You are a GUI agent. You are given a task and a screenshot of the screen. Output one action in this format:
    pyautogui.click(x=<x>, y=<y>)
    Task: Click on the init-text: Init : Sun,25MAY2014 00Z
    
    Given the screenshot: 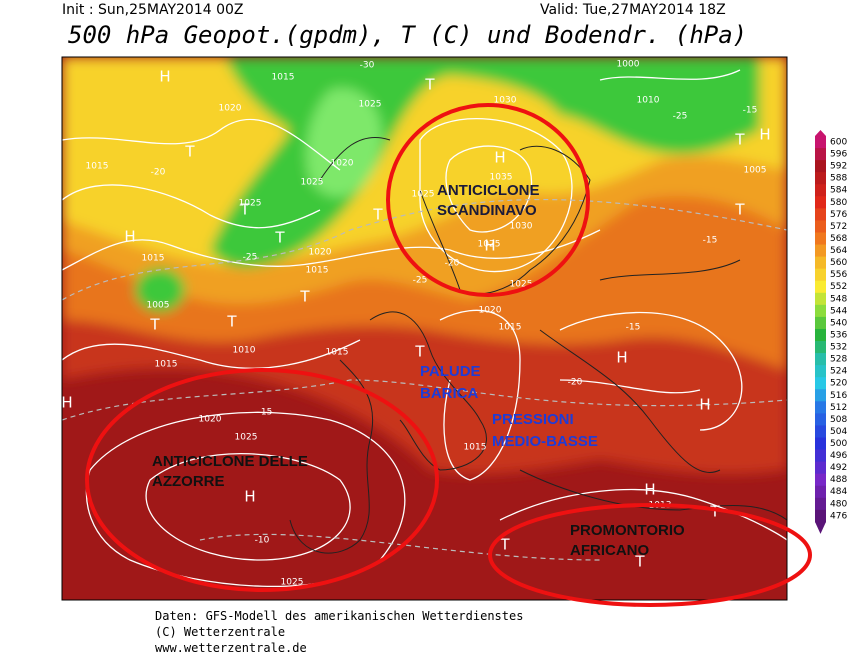 What is the action you would take?
    pyautogui.click(x=153, y=10)
    